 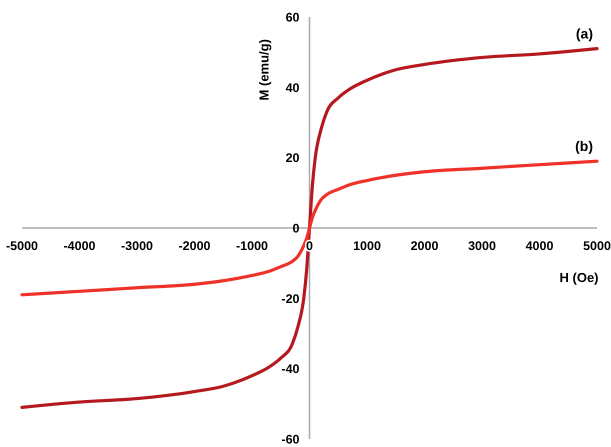 I want to click on x-tick-label: -3000, so click(x=137, y=246).